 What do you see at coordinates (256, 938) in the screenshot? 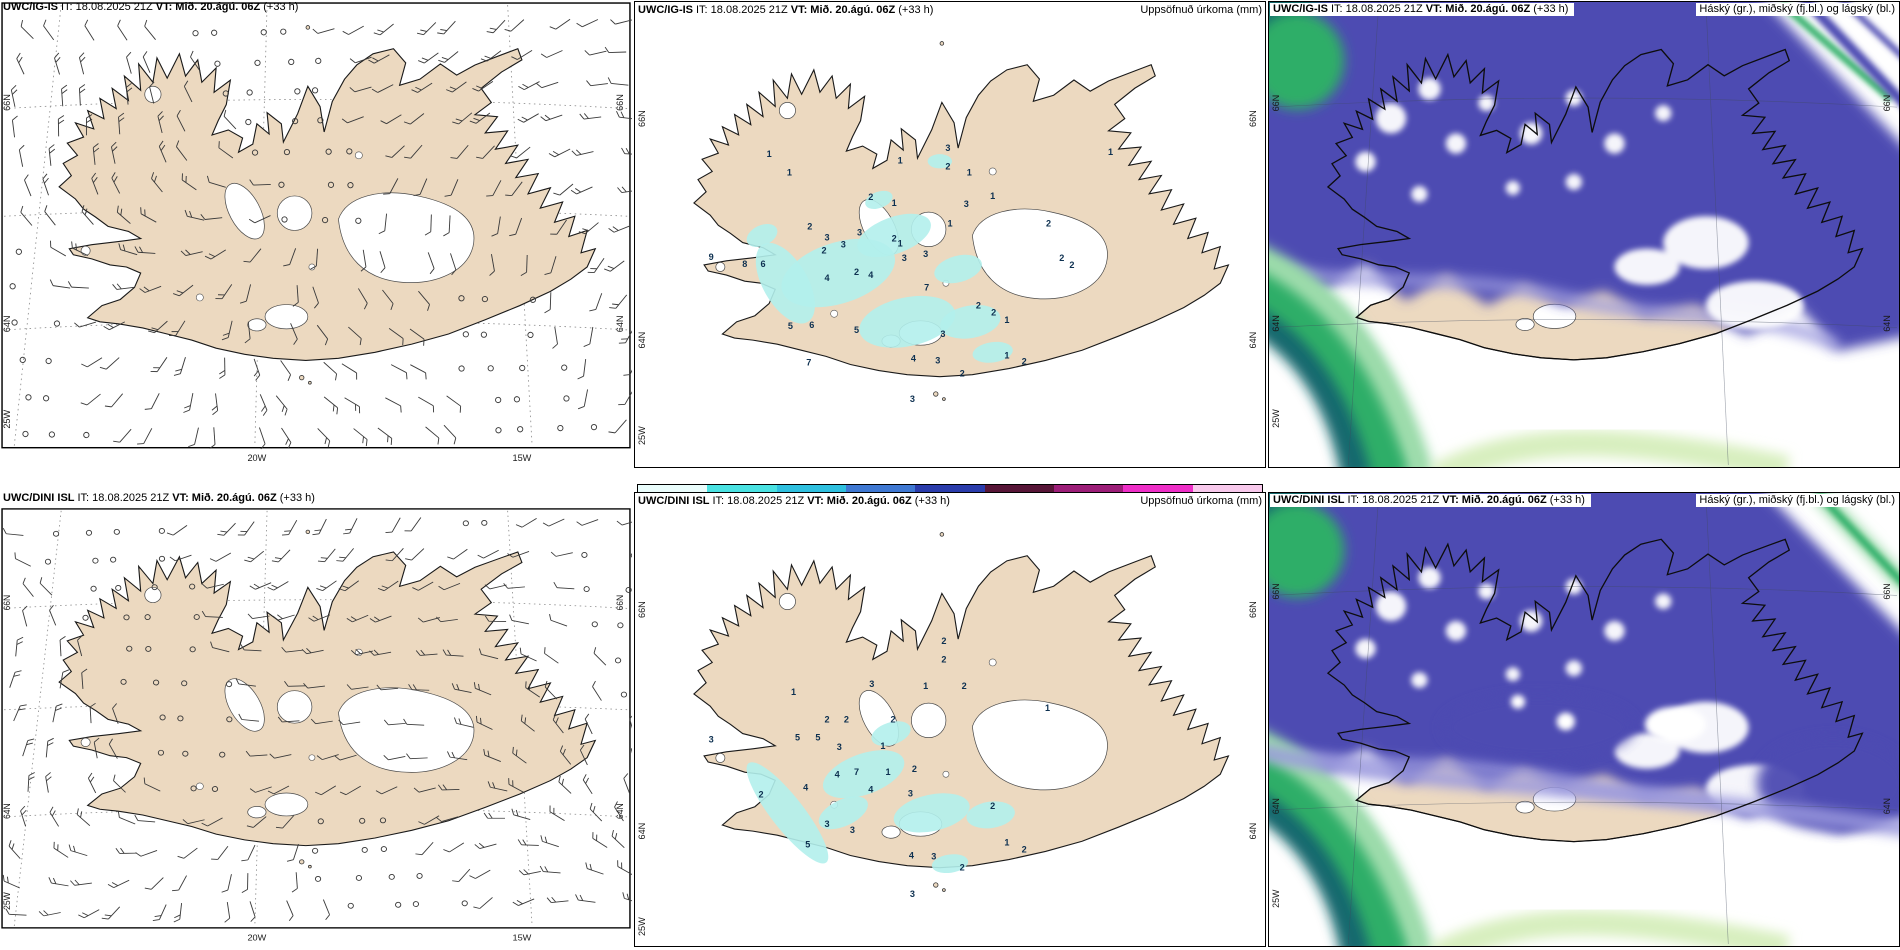
I see `axis-label: 20W` at bounding box center [256, 938].